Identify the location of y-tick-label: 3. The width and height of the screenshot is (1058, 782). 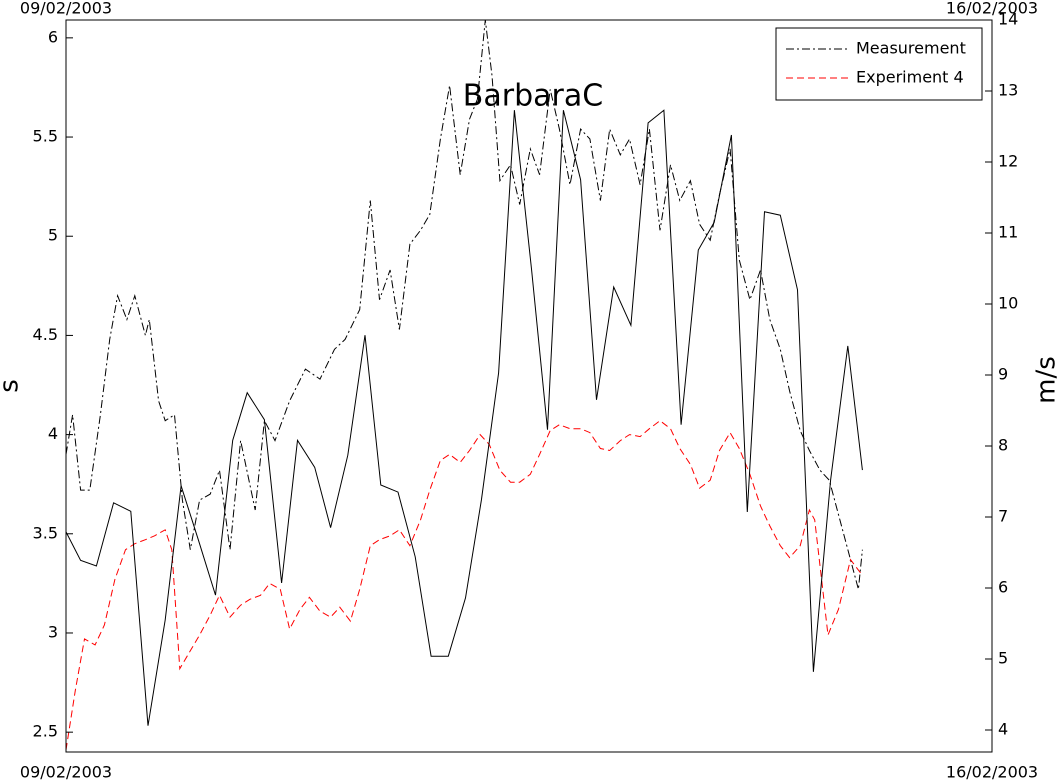
(53, 631).